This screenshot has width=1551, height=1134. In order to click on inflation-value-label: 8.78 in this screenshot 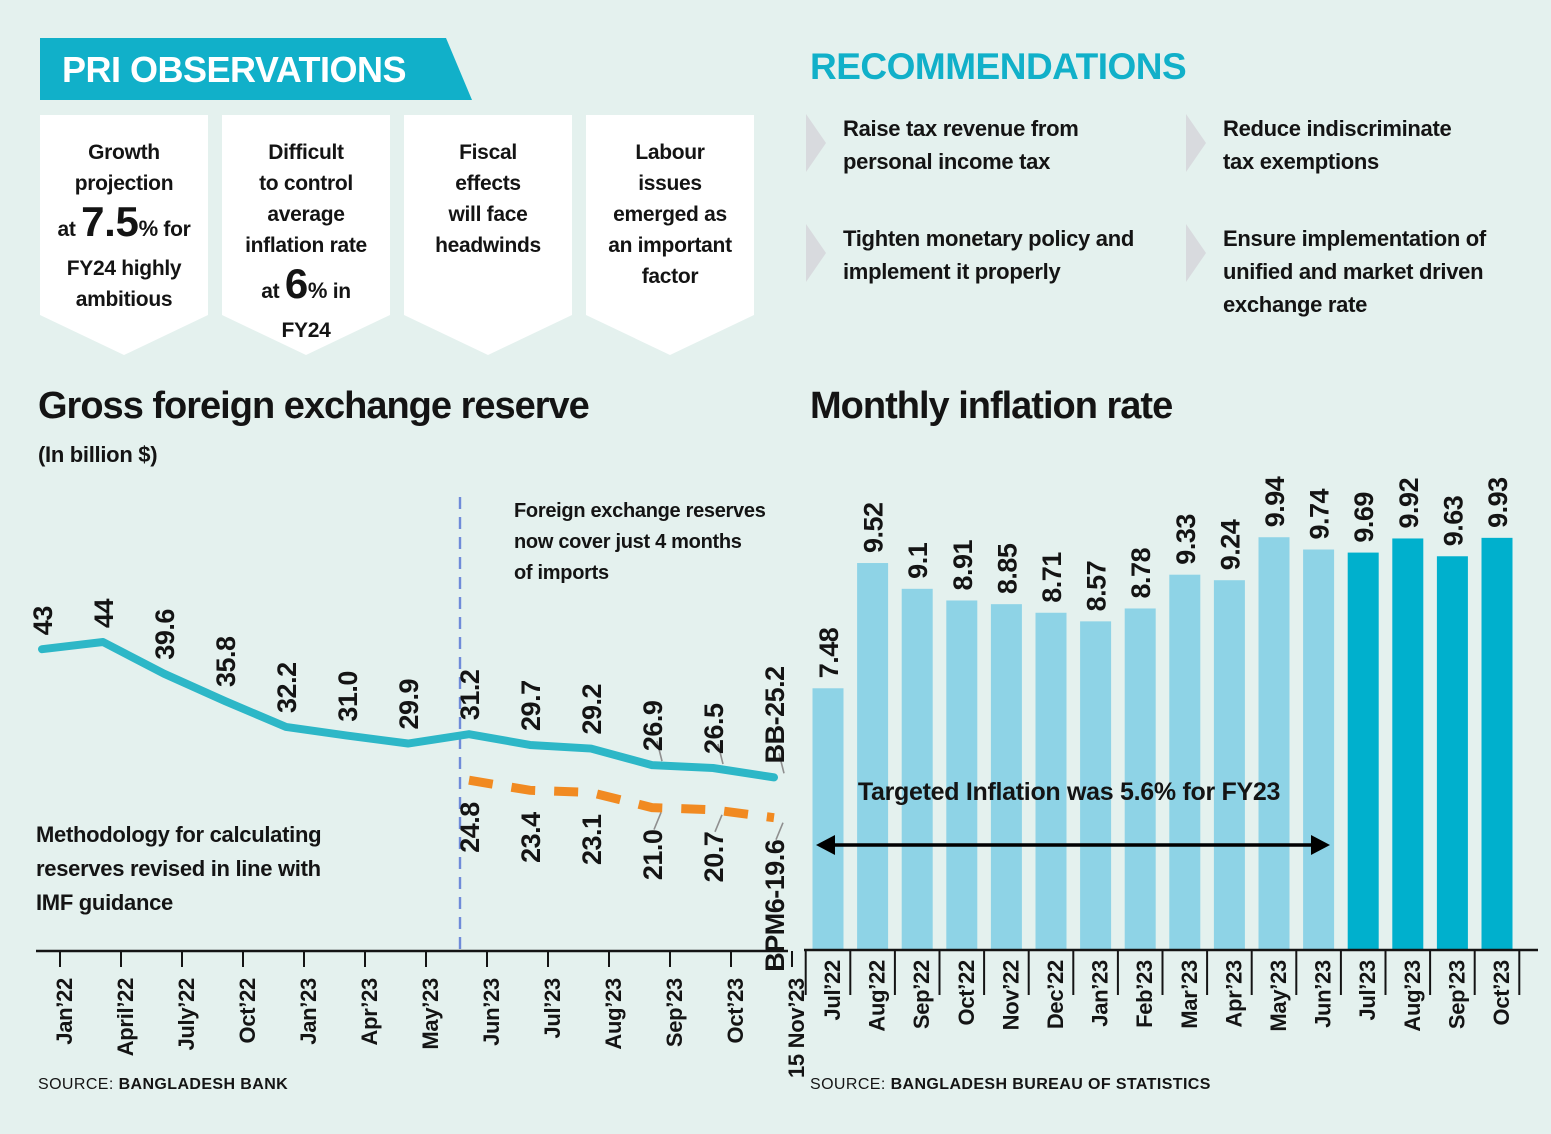, I will do `click(1141, 572)`.